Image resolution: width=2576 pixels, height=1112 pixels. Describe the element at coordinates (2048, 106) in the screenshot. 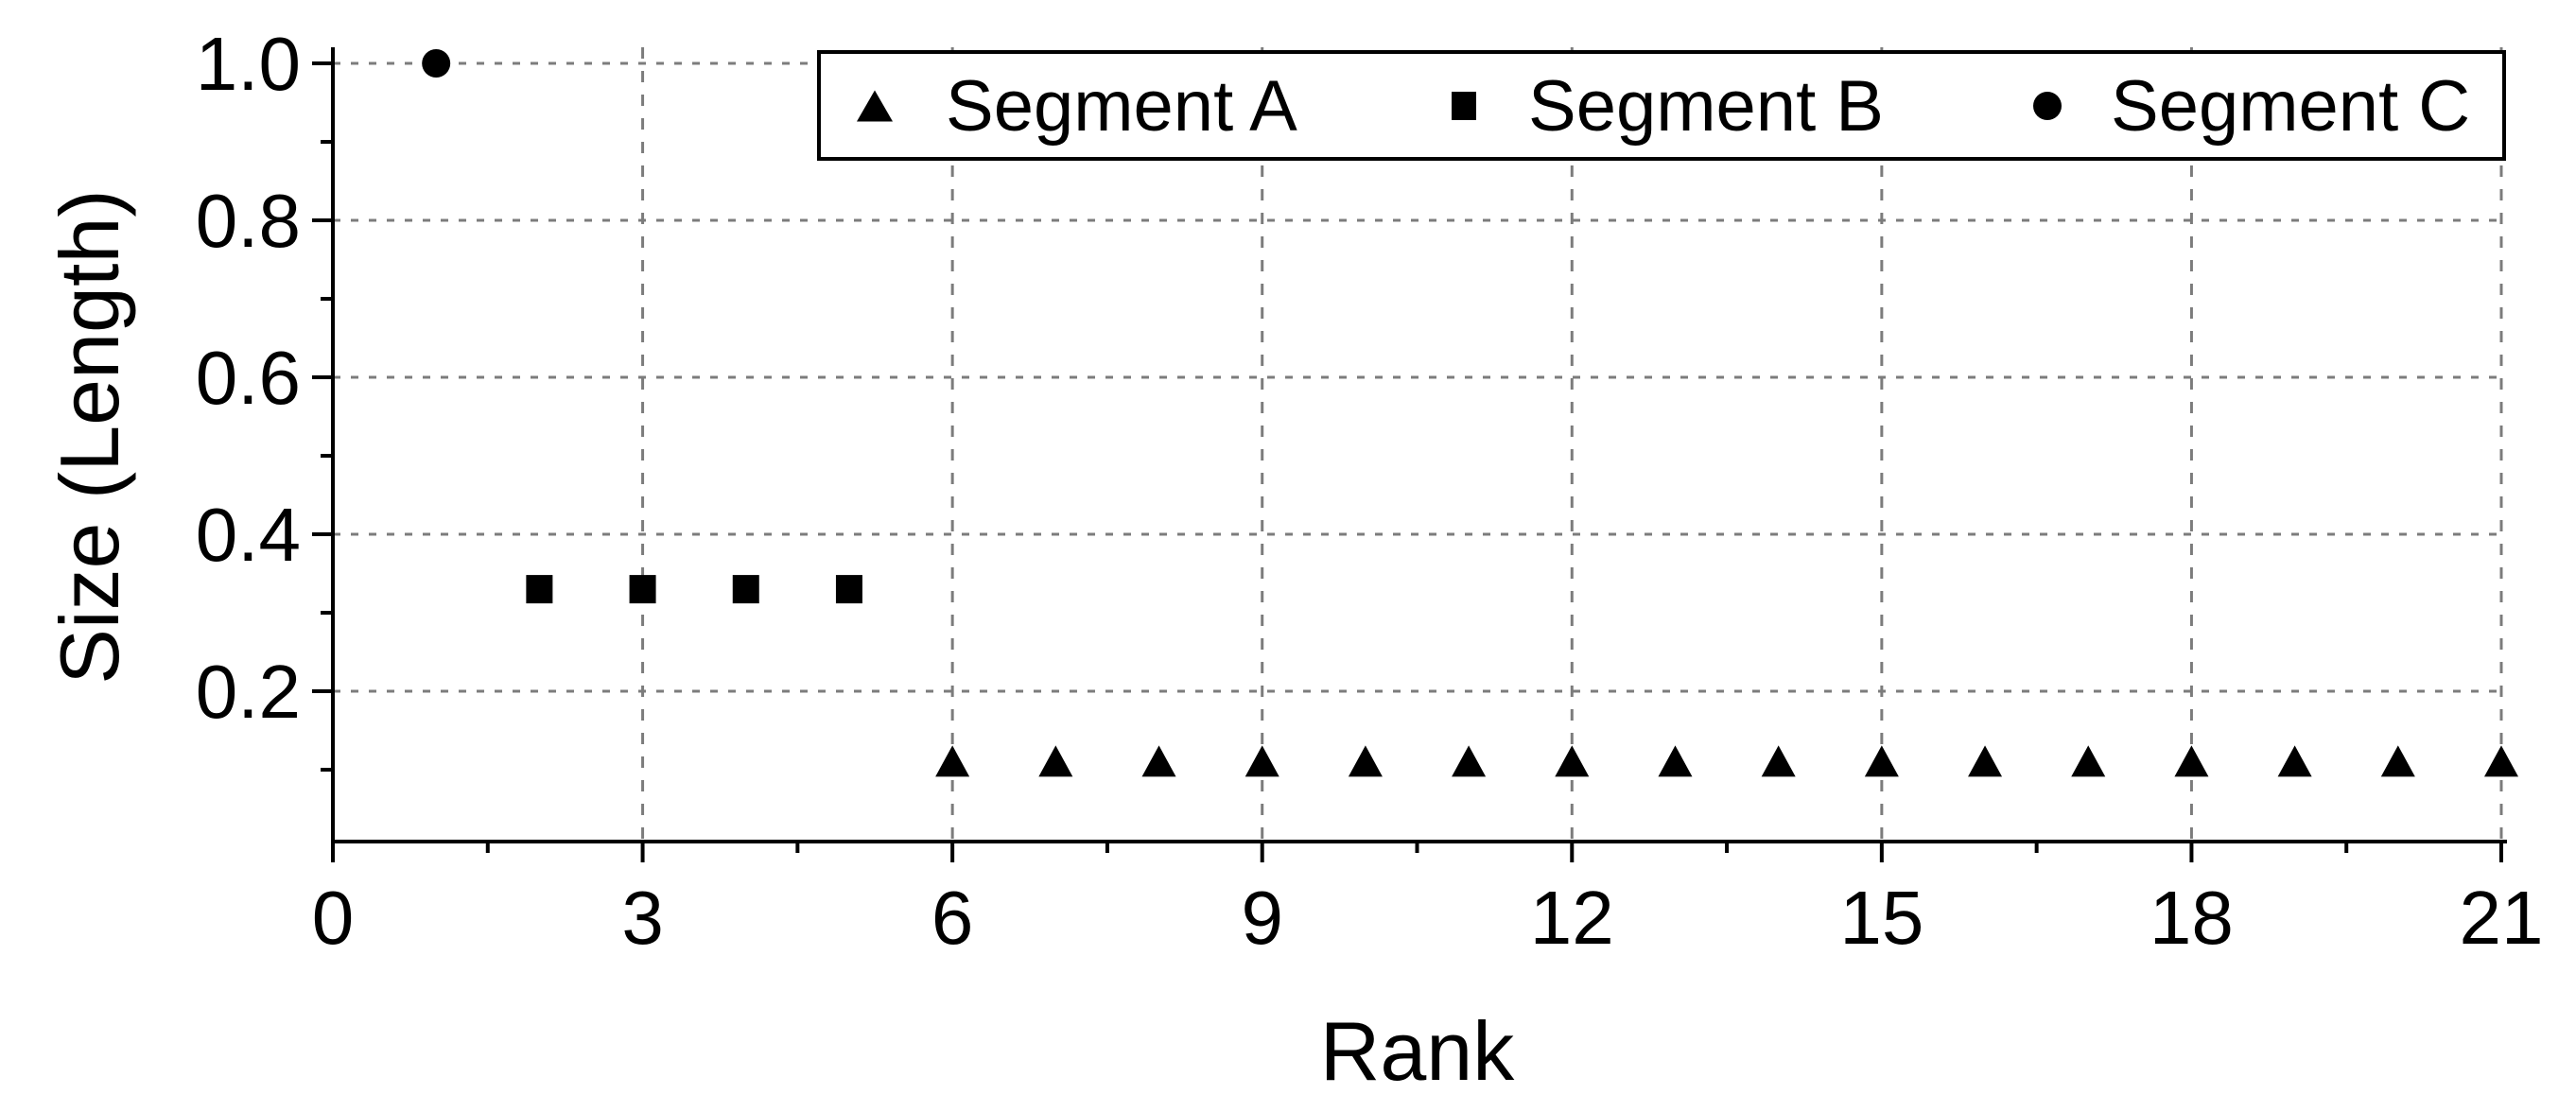

I see `legend-circle-icon` at that location.